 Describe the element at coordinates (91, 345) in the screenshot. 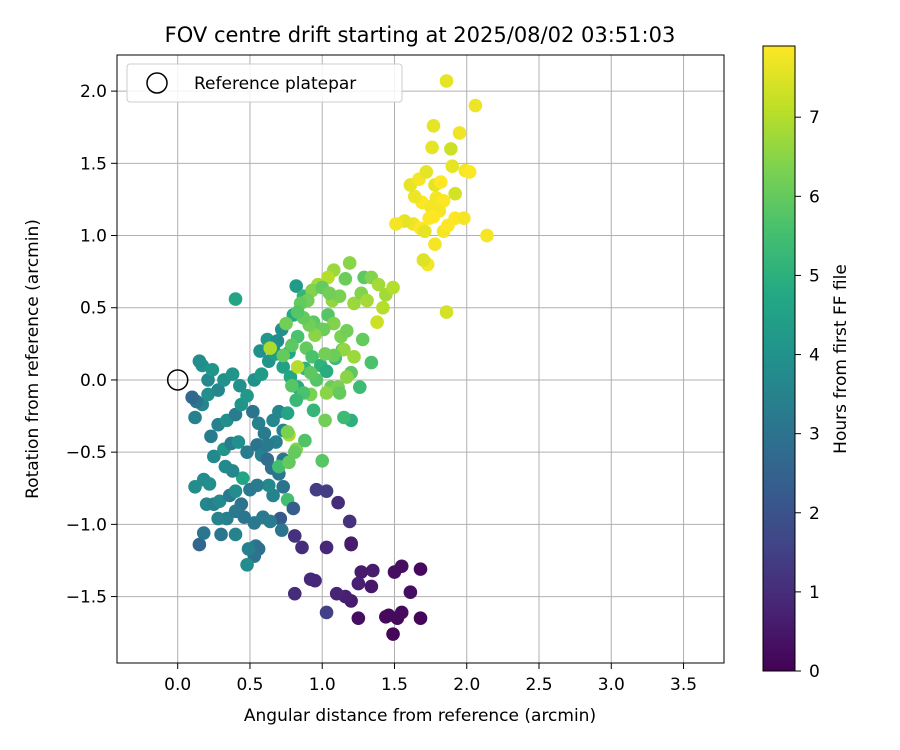

I see `y-axis-ticks: −1.5 −1.0 −0.5 0.0 0.5 1.0 1.5 2.0` at that location.